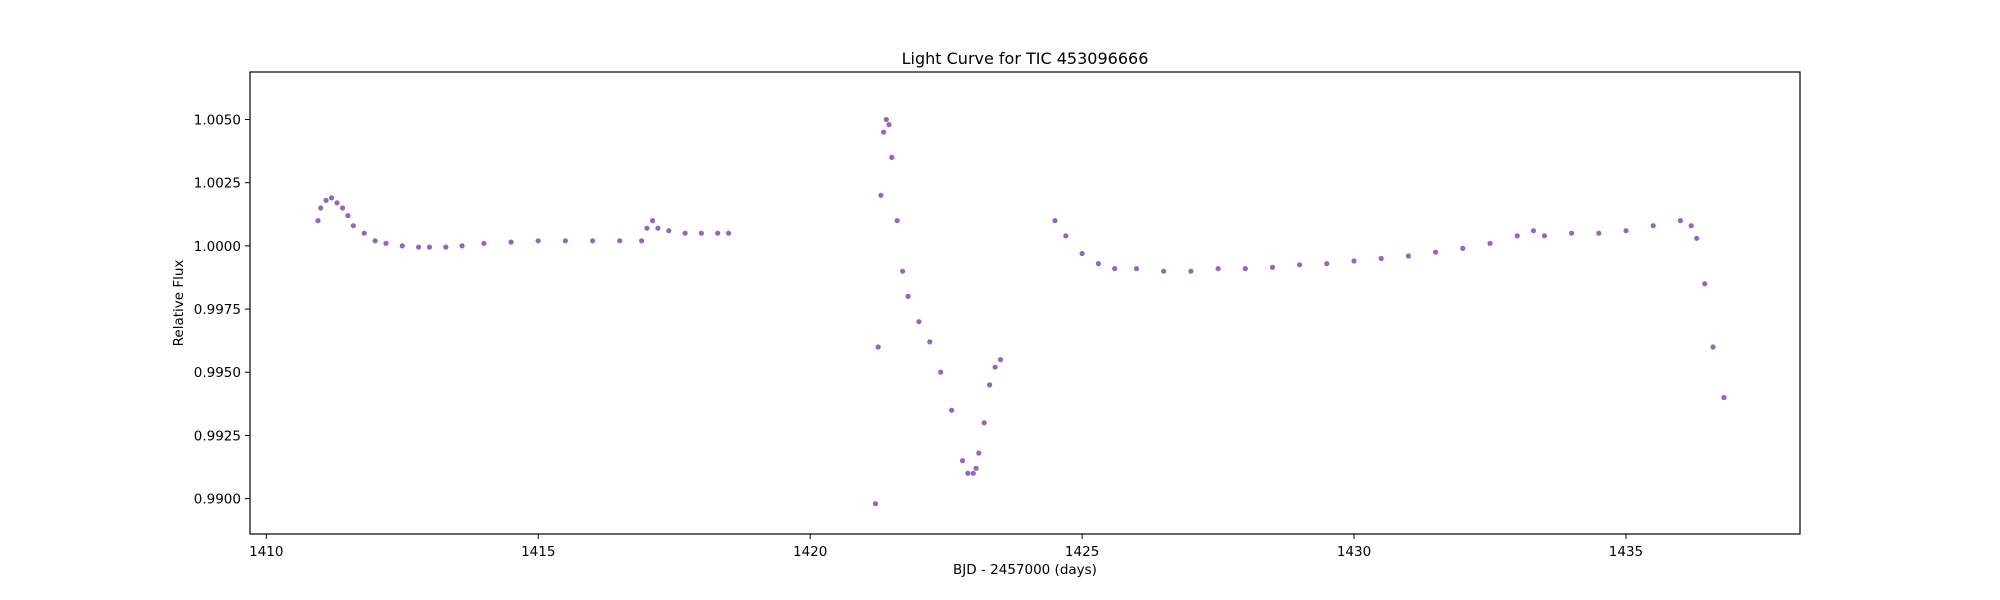 The image size is (2000, 600). Describe the element at coordinates (810, 552) in the screenshot. I see `x-tick-label: 1420` at that location.